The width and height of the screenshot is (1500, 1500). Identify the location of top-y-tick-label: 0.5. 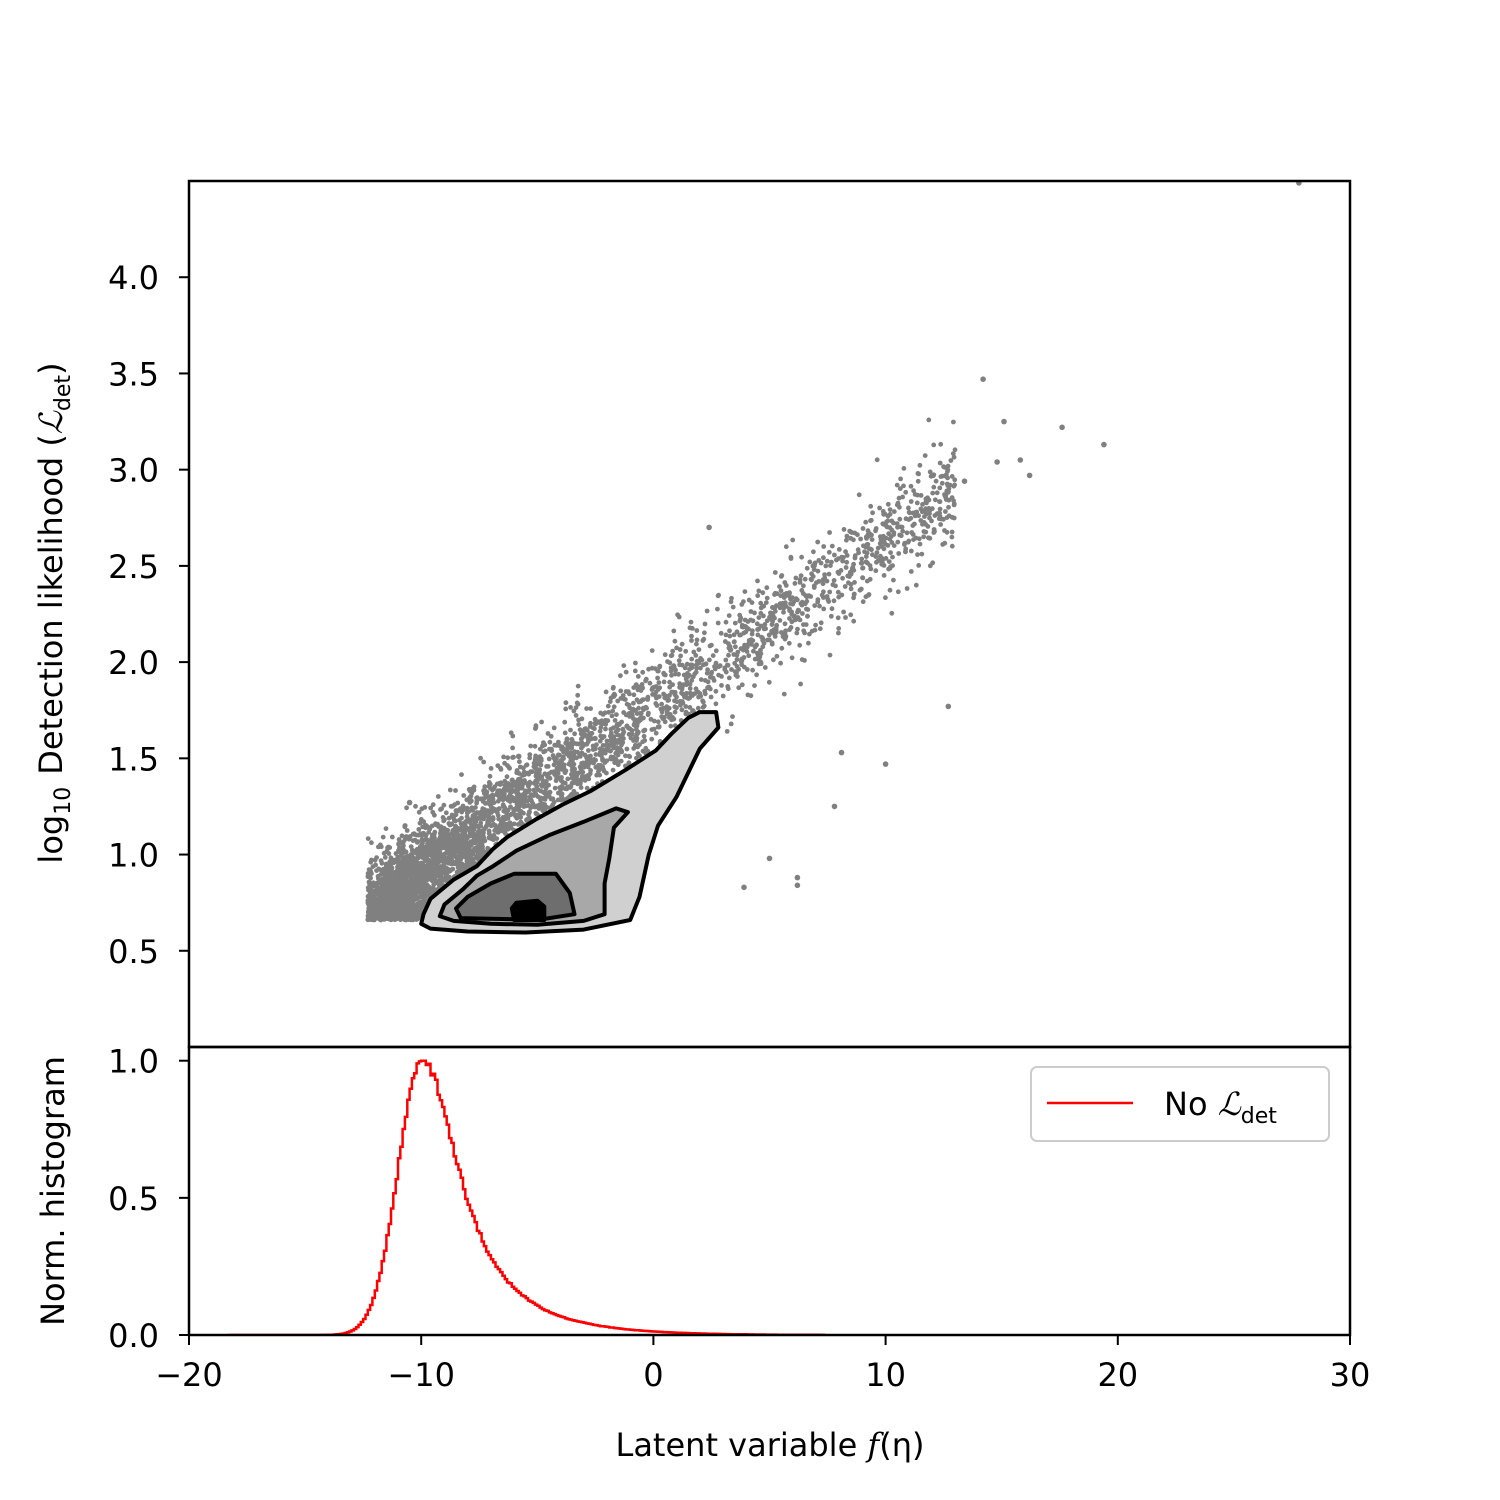
(133, 952).